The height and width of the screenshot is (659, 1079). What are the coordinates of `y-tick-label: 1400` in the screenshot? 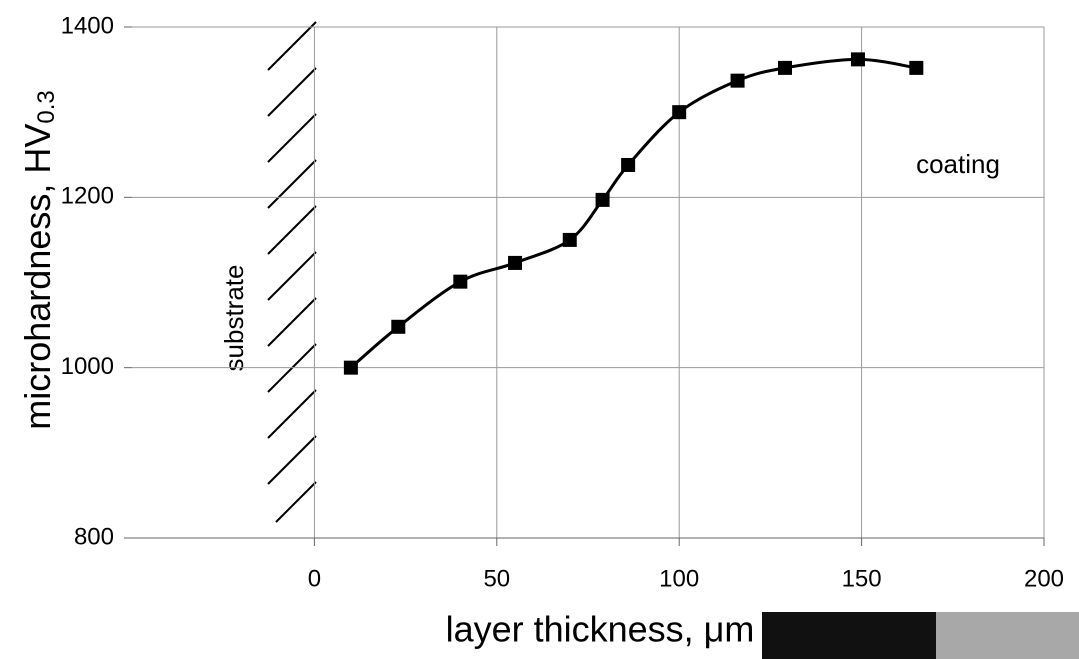 It's located at (87, 25).